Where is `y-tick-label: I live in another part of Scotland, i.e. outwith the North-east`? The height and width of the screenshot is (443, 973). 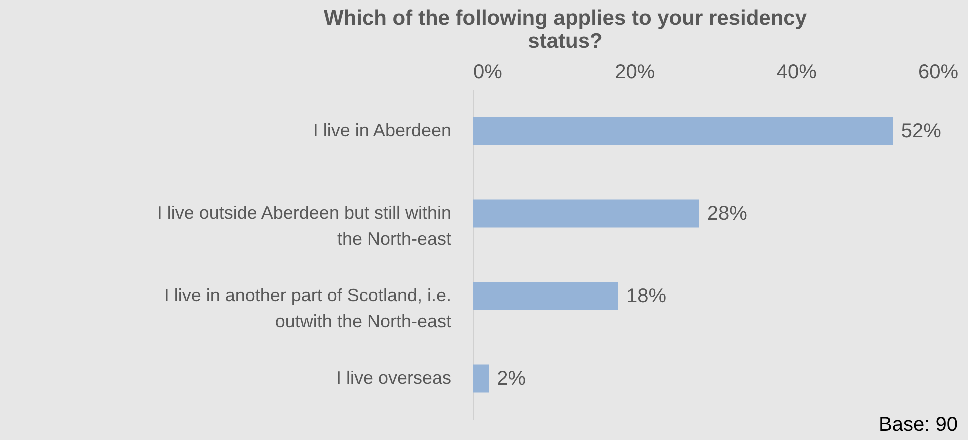
y-tick-label: I live in another part of Scotland, i.e. outwith the North-east is located at coordinates (308, 308).